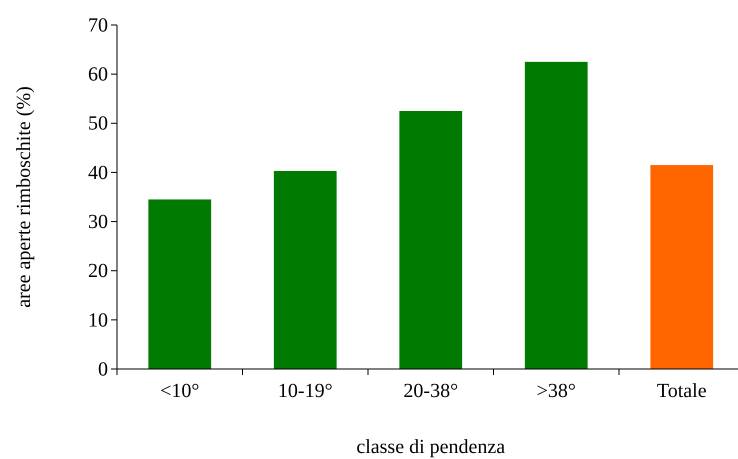 This screenshot has height=459, width=738. What do you see at coordinates (431, 447) in the screenshot?
I see `x-axis-title: classe di pendenza` at bounding box center [431, 447].